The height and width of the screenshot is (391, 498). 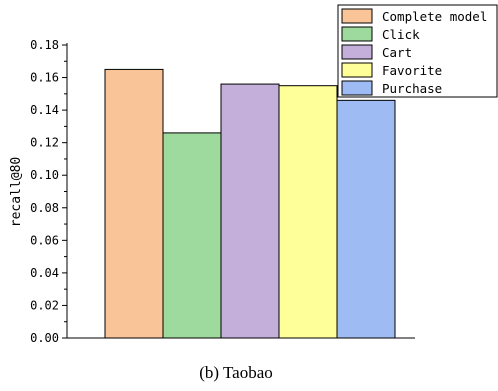 What do you see at coordinates (44, 78) in the screenshot?
I see `y-tick-label: 0.16` at bounding box center [44, 78].